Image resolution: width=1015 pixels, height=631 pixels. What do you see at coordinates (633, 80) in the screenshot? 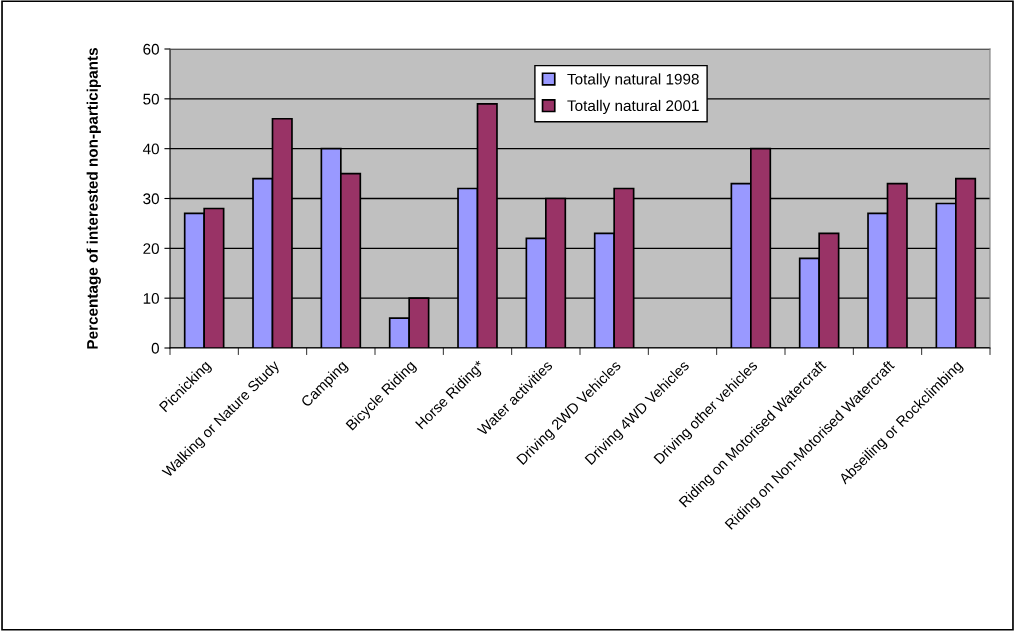
I see `legend-label: Totally natural 1998` at bounding box center [633, 80].